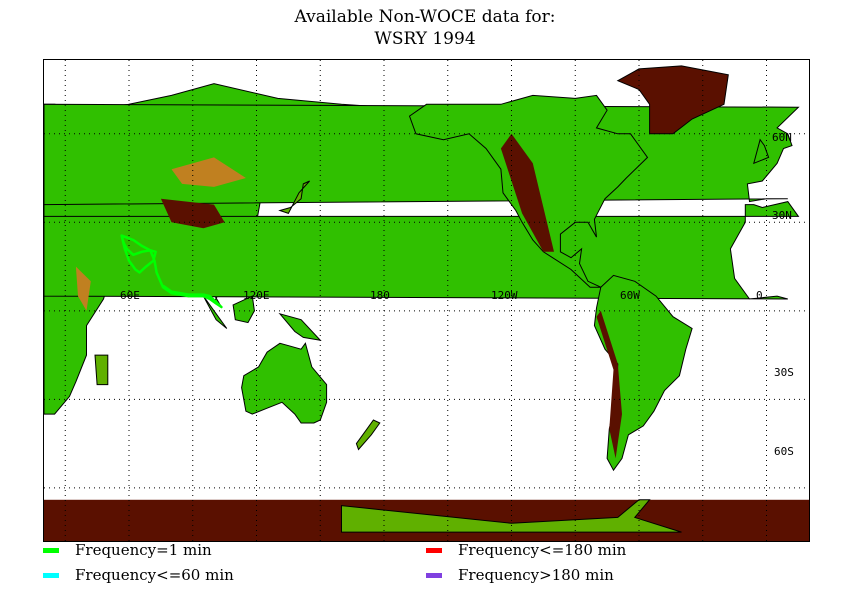  I want to click on new-zealand-landmass, so click(368, 435).